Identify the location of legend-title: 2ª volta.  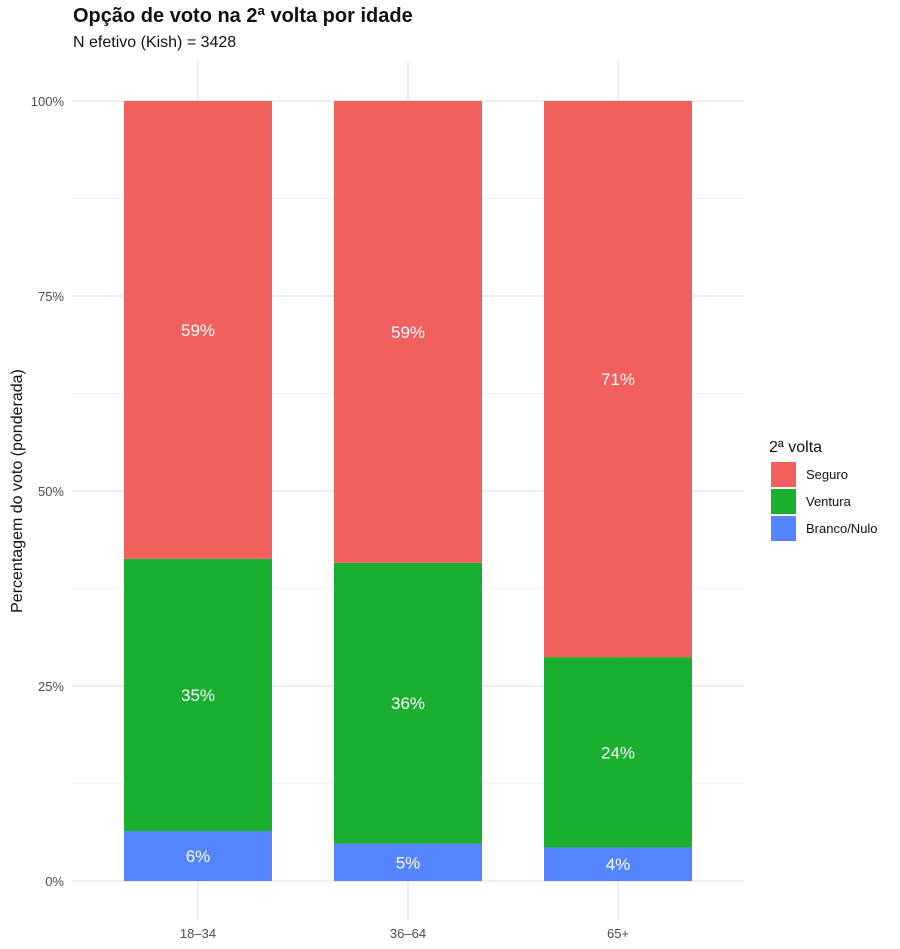
(795, 447).